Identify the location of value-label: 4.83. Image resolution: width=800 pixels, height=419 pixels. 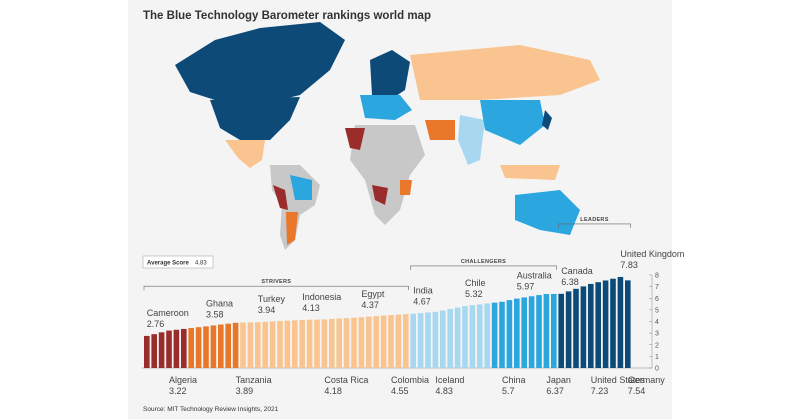
(444, 391).